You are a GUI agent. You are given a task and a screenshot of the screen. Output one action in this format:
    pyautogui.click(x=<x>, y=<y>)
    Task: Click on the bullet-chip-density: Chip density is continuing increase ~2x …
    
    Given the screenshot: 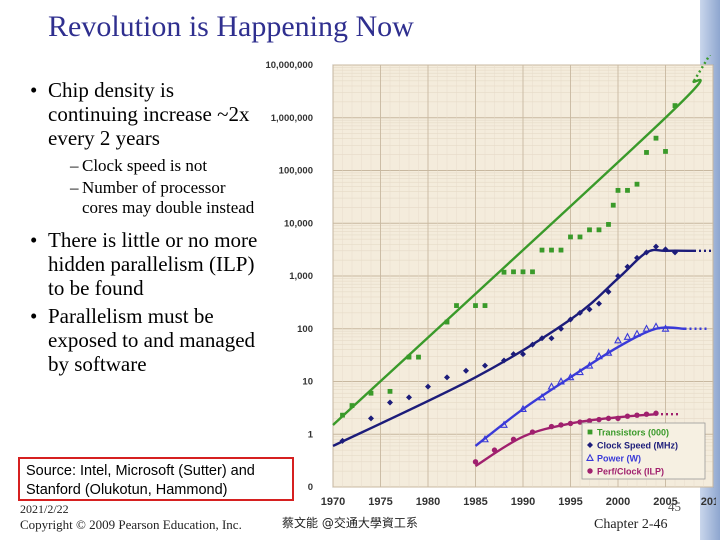 What is the action you would take?
    pyautogui.click(x=145, y=114)
    